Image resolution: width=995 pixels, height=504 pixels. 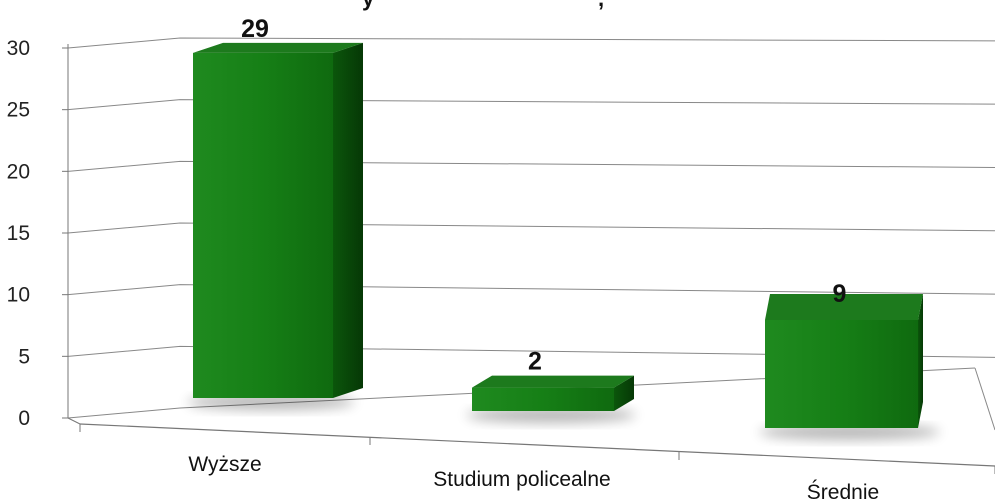 I want to click on y-tick-label: 15, so click(x=18, y=233).